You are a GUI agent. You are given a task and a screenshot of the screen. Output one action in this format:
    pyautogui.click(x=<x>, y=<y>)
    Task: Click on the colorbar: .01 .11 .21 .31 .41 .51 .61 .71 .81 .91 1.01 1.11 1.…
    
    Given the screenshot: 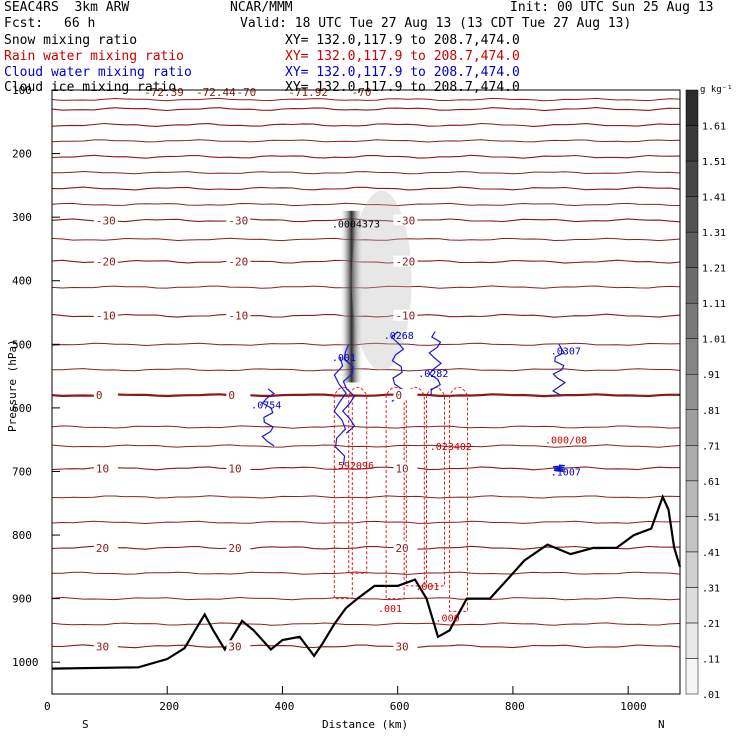 What is the action you would take?
    pyautogui.click(x=709, y=393)
    